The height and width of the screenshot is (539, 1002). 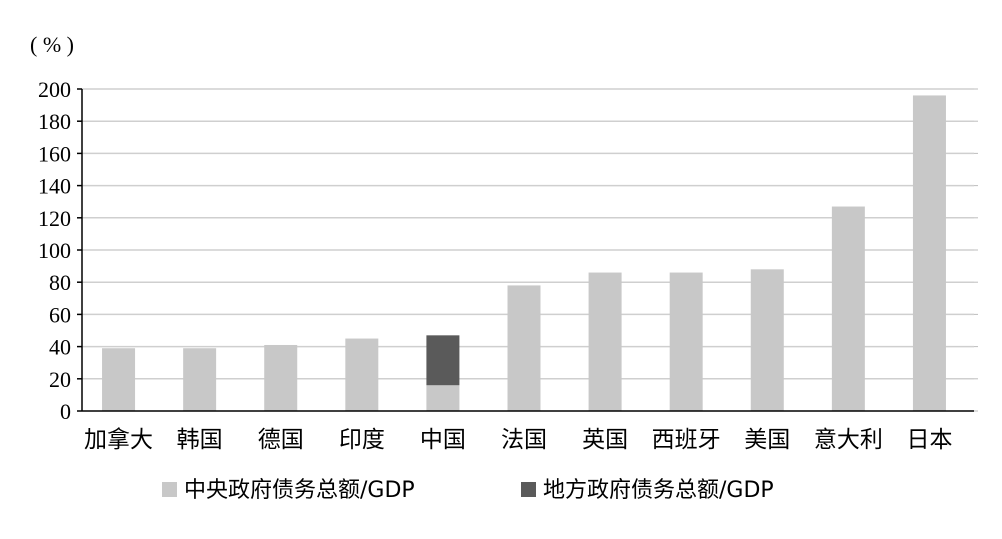 I want to click on y-tick-labels: 0 20 40 60 80 100 120 140 160 180 200, so click(x=54, y=250).